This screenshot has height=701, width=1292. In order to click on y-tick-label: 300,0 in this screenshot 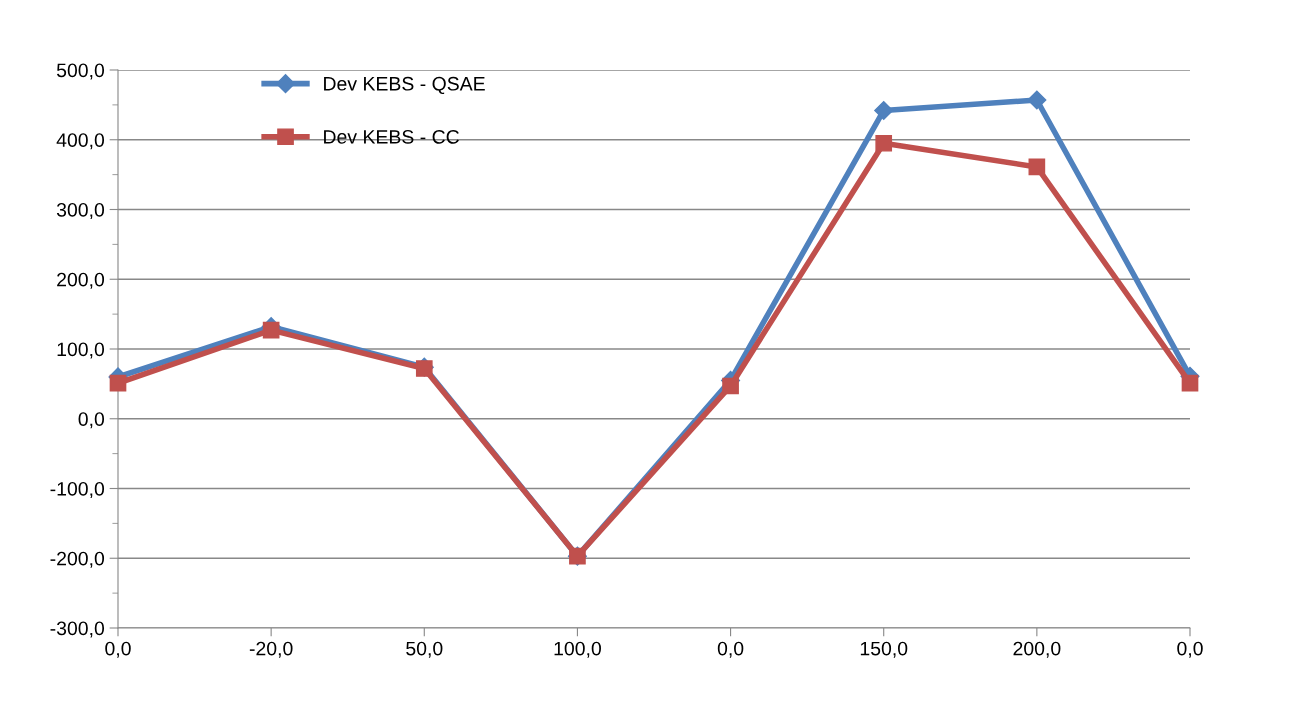, I will do `click(80, 211)`.